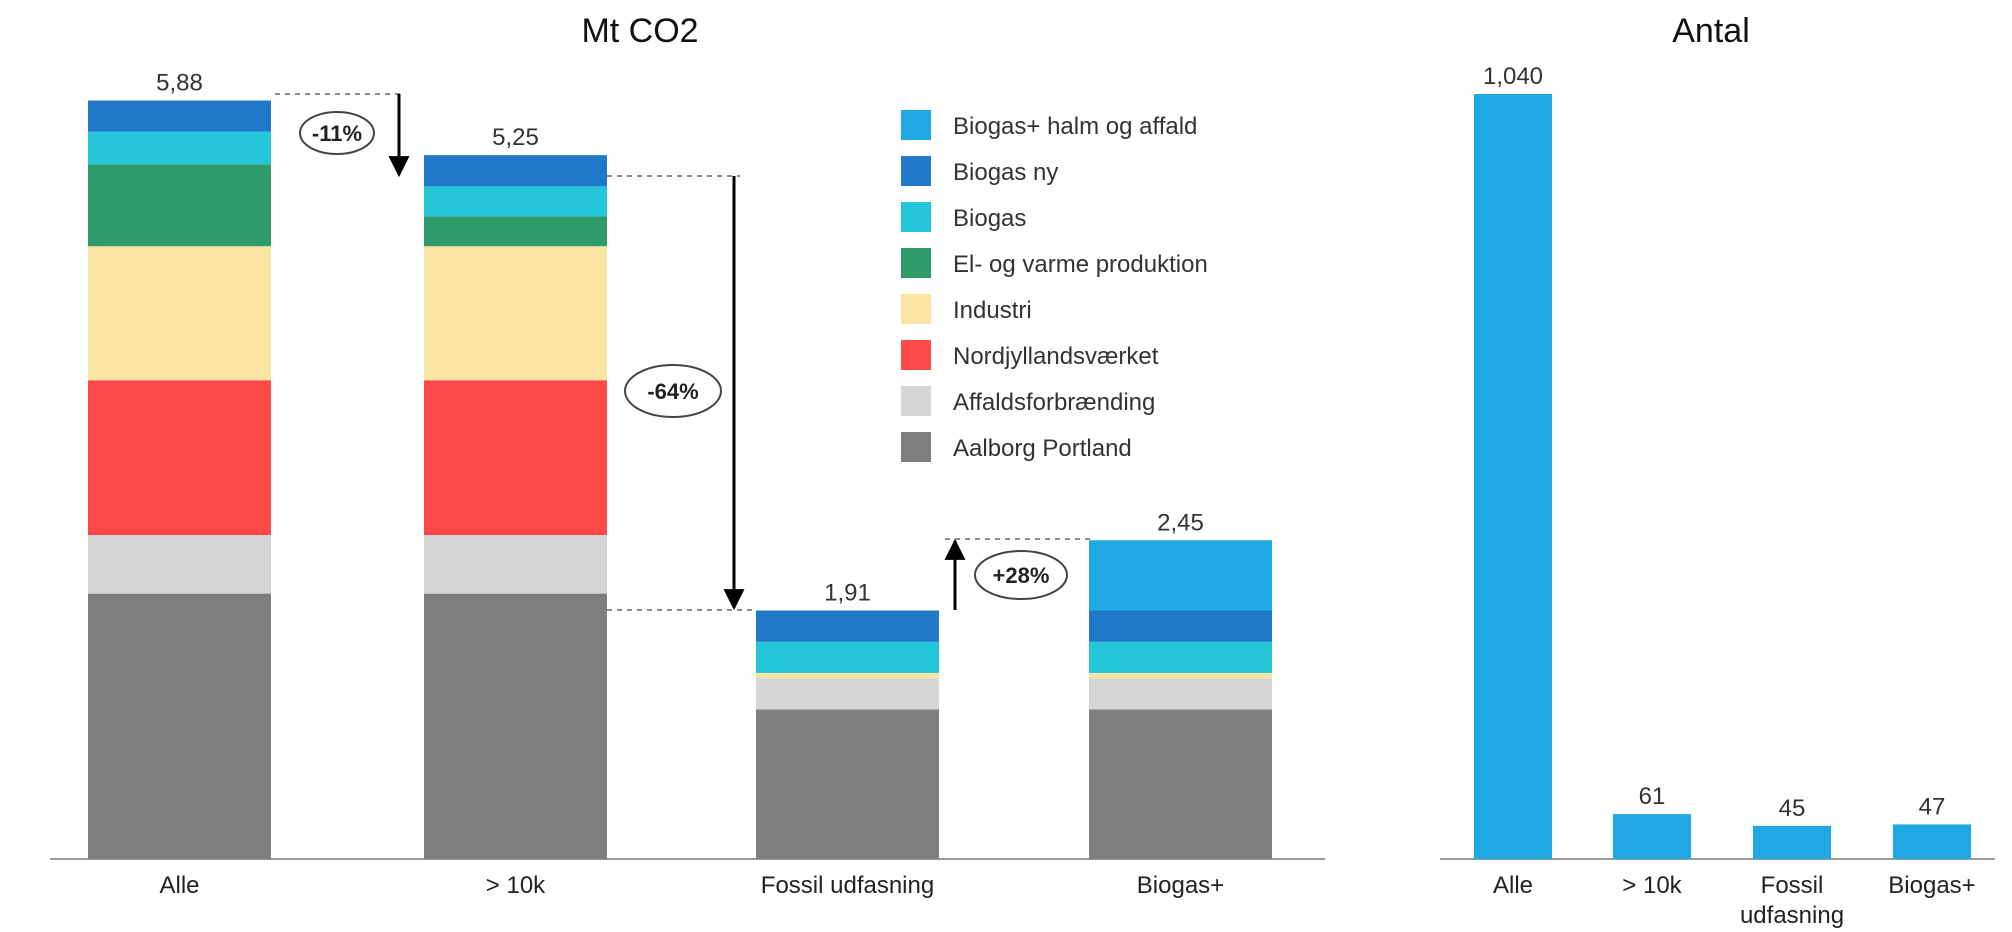  Describe the element at coordinates (1056, 356) in the screenshot. I see `legend-label: Nordjyllandsværket` at that location.